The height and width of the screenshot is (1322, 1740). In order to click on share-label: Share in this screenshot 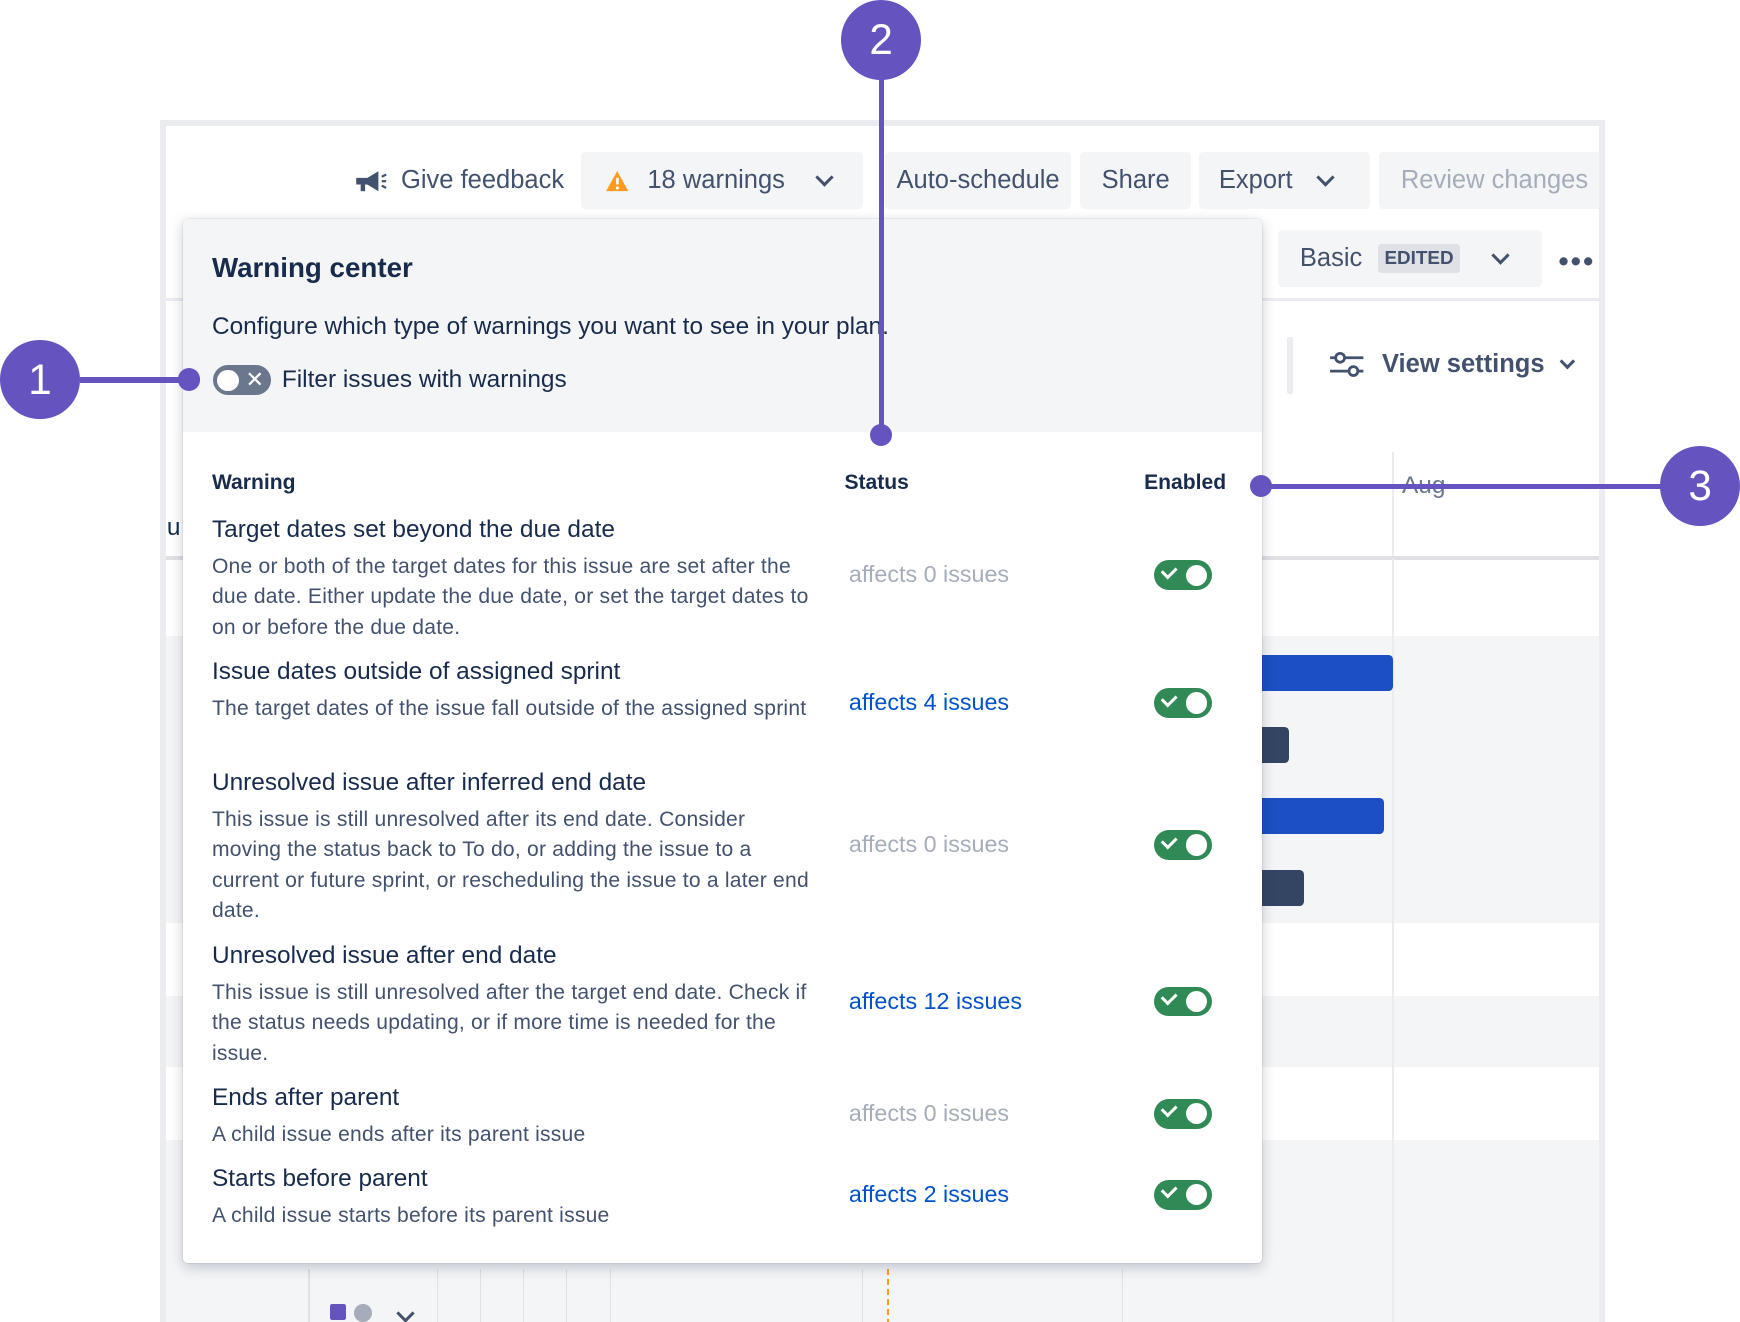, I will do `click(1135, 180)`.